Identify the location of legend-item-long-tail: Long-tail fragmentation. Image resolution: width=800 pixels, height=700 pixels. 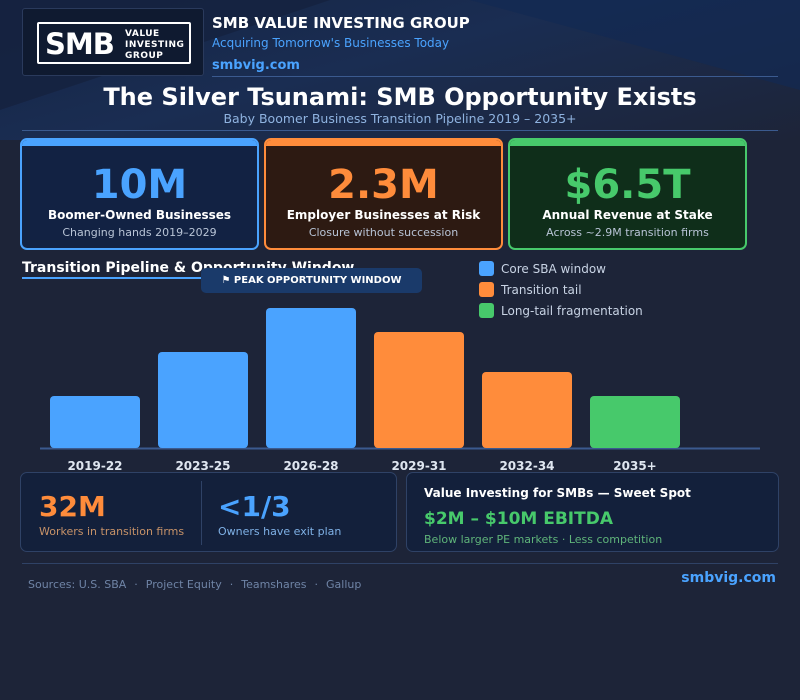
(561, 310).